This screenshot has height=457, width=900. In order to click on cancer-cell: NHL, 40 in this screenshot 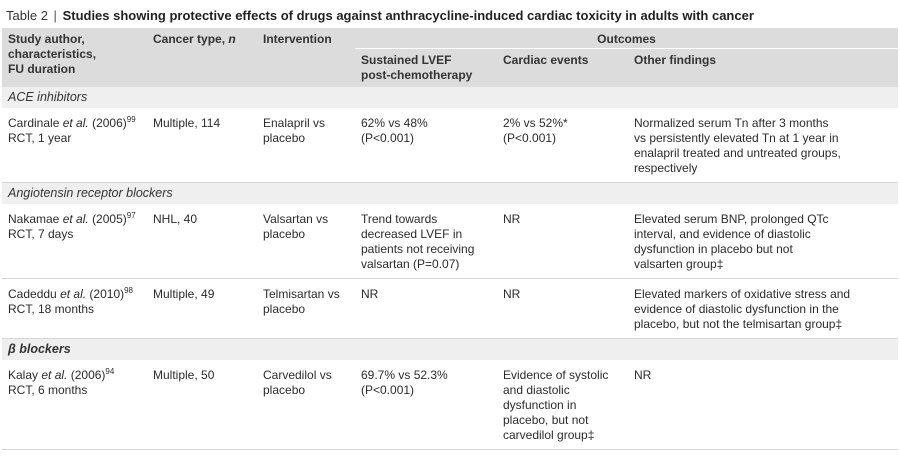, I will do `click(202, 241)`.